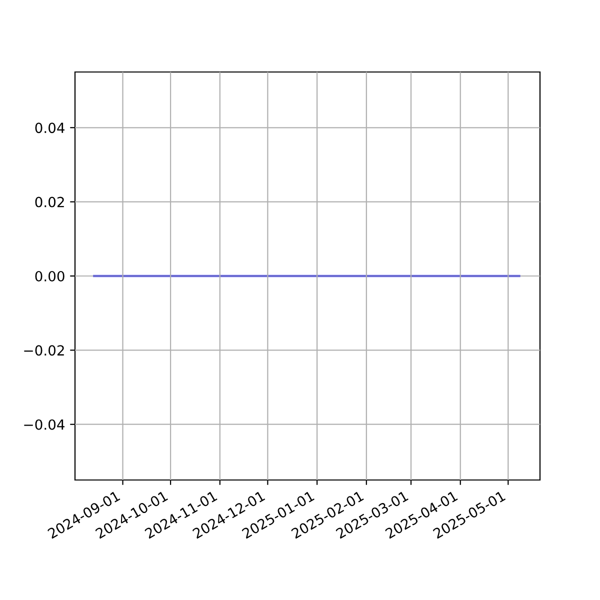 This screenshot has width=600, height=600. What do you see at coordinates (49, 128) in the screenshot?
I see `y-tick-label: 0.04` at bounding box center [49, 128].